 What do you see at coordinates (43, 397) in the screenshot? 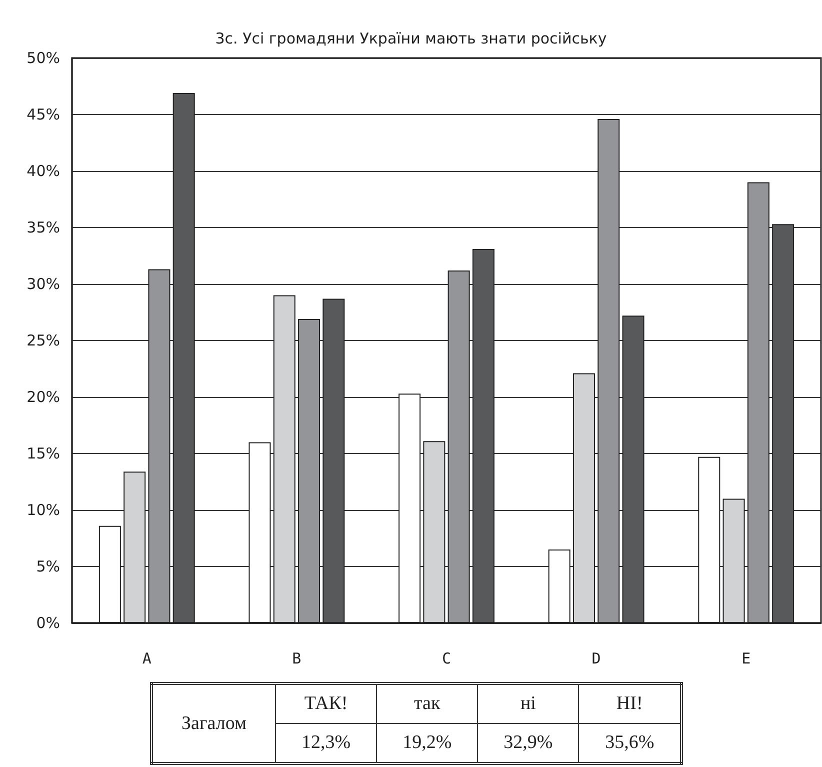
I see `y-tick-label: 20%` at bounding box center [43, 397].